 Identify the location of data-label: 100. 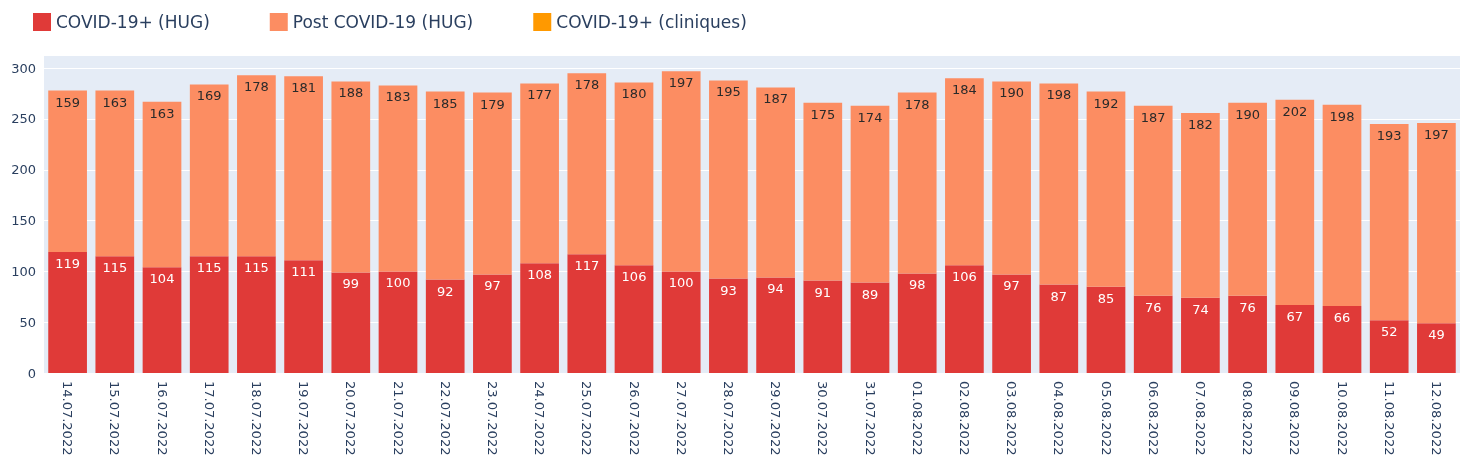
(681, 283).